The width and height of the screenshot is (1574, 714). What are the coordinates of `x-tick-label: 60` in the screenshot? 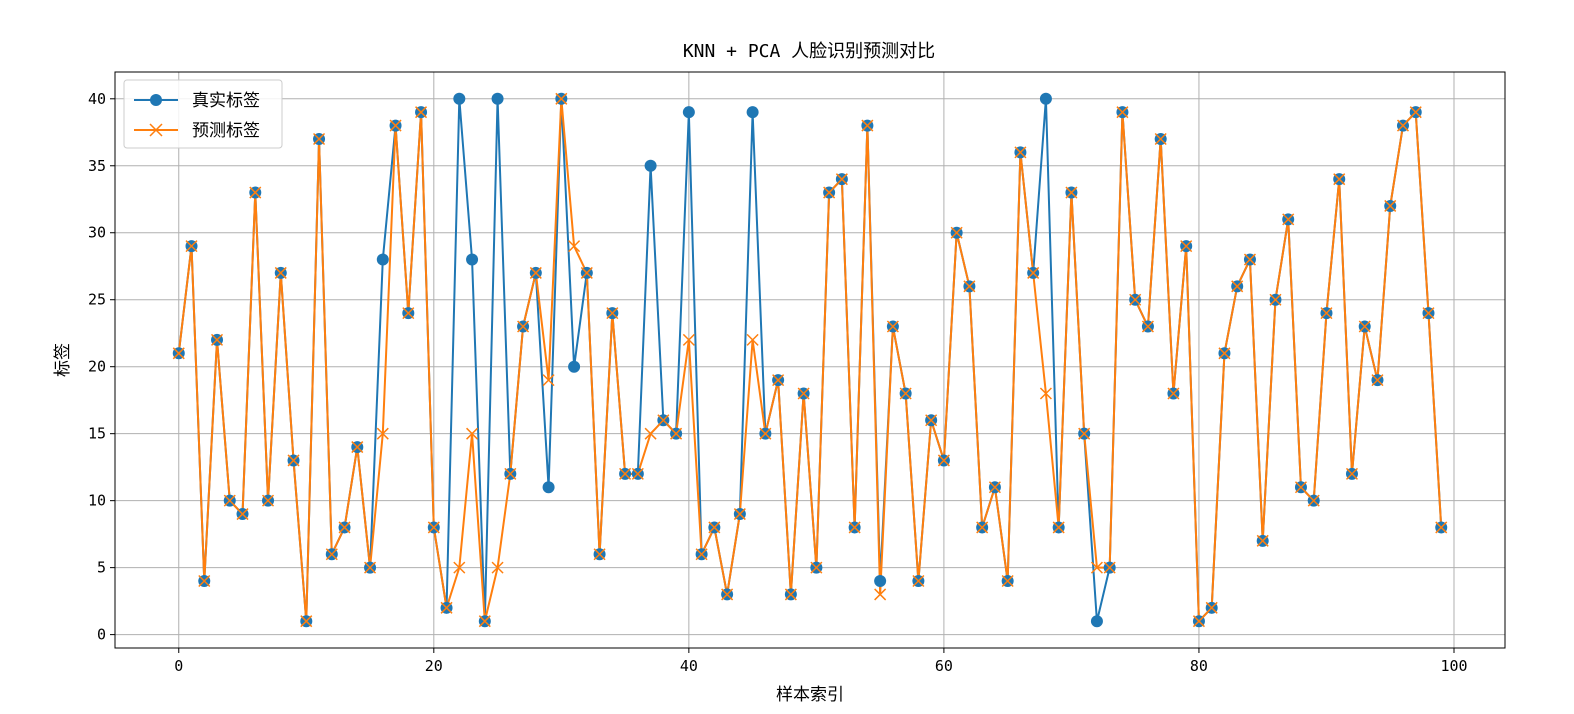 It's located at (944, 666).